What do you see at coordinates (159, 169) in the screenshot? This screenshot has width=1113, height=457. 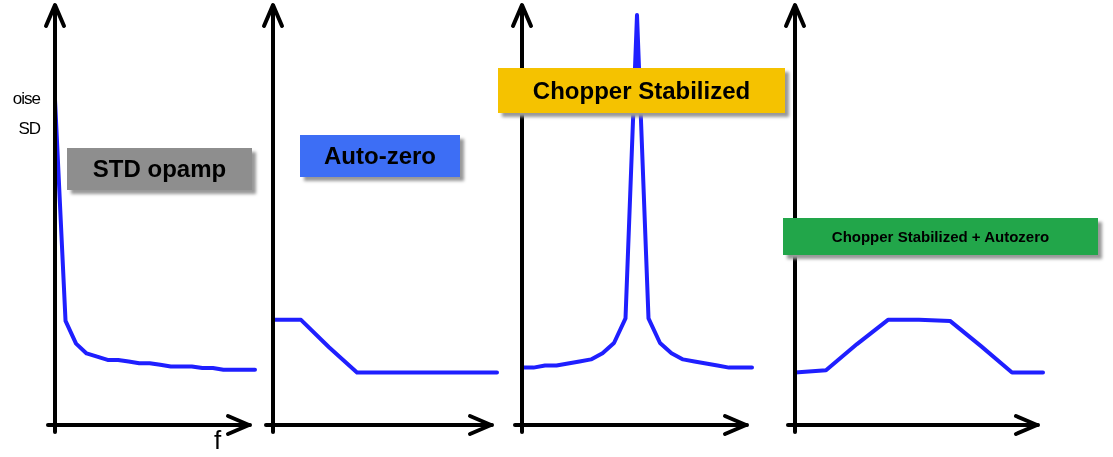 I see `text: STD opamp` at bounding box center [159, 169].